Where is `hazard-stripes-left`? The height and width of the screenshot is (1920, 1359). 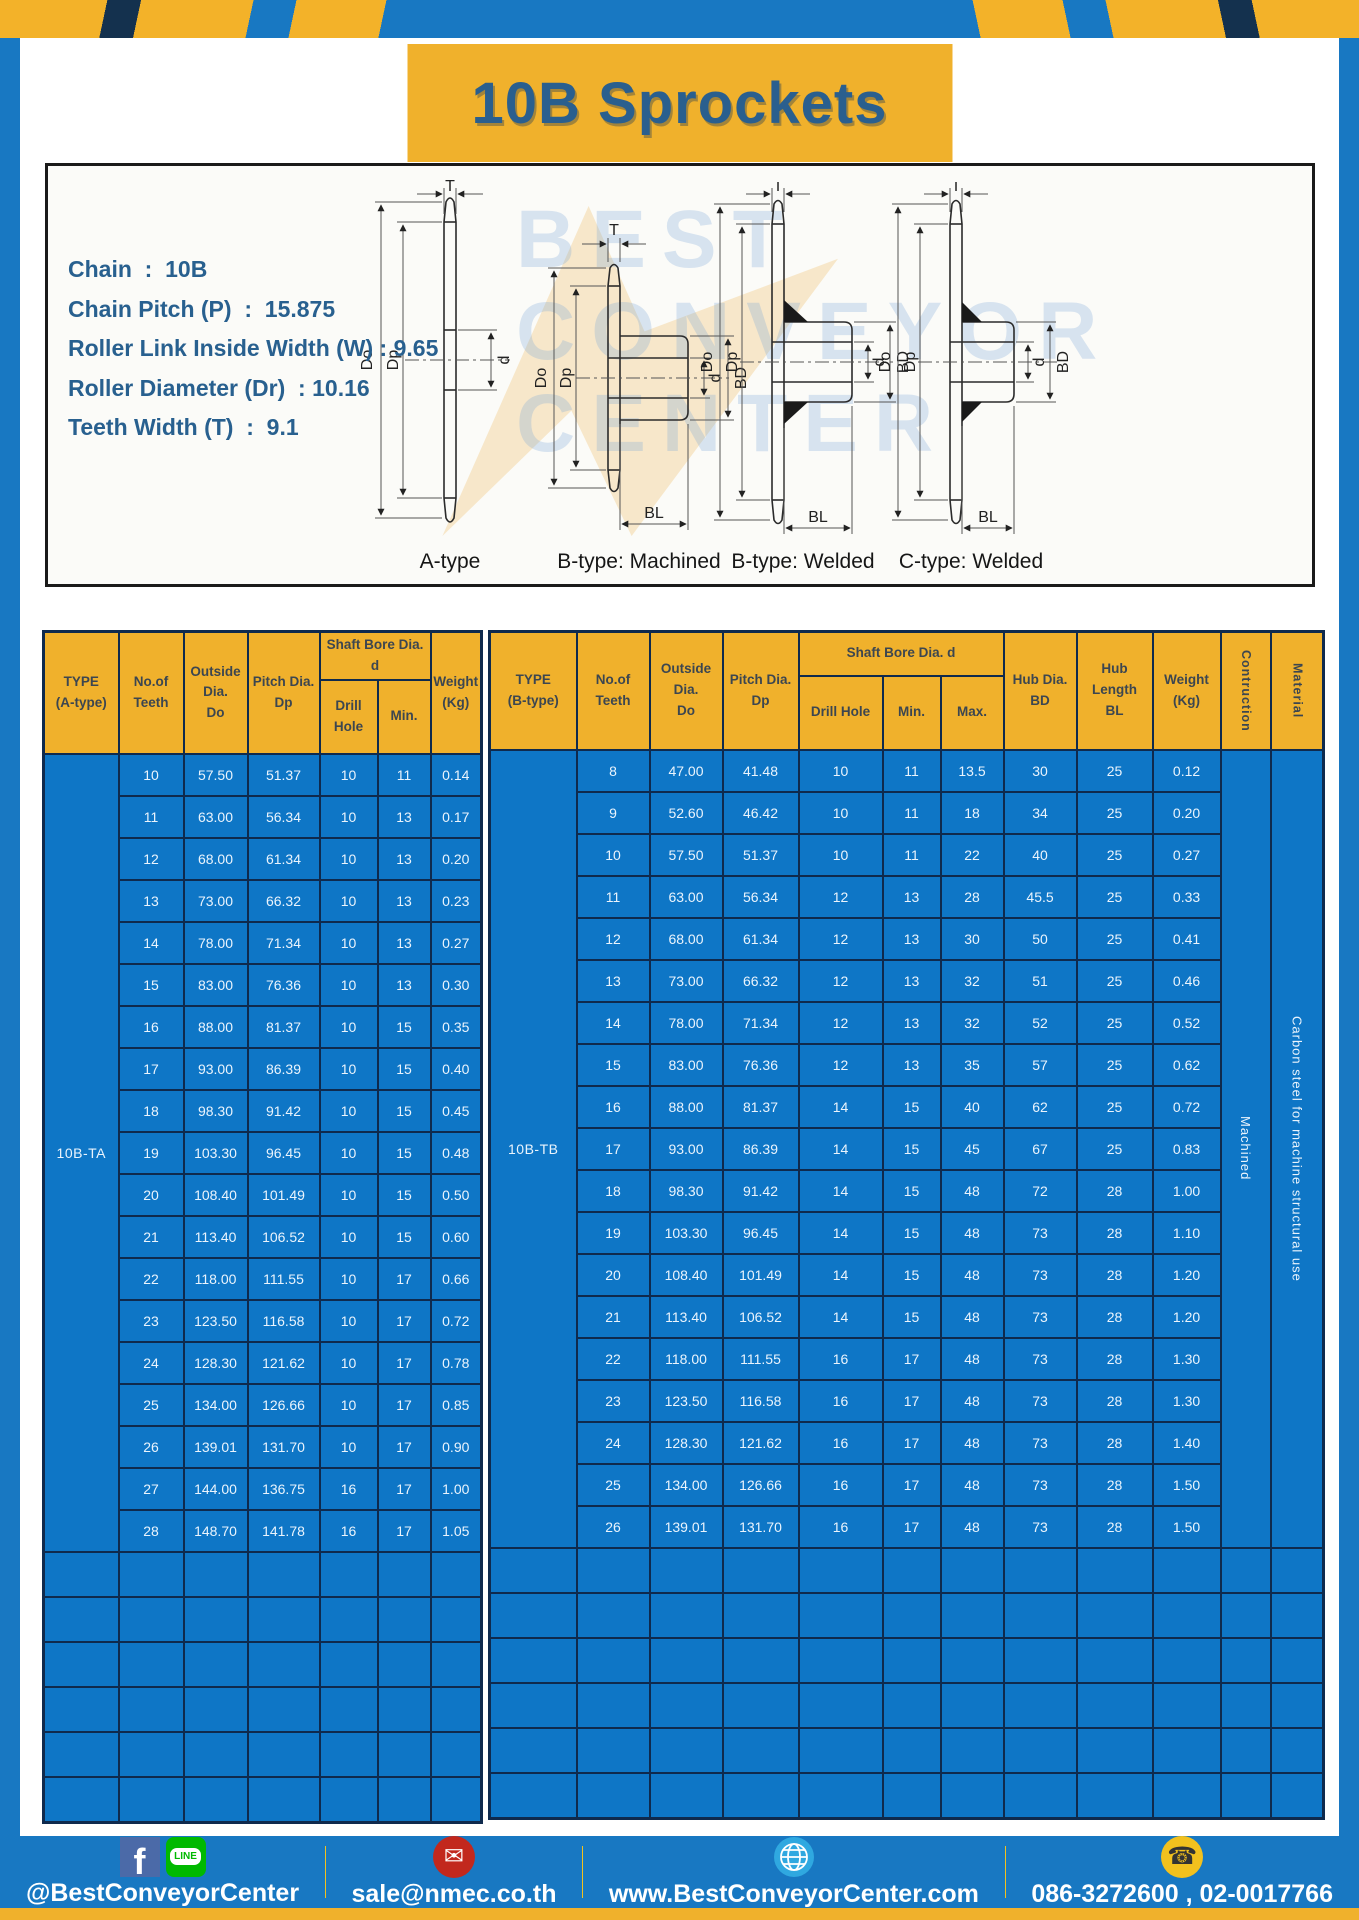 hazard-stripes-left is located at coordinates (235, 19).